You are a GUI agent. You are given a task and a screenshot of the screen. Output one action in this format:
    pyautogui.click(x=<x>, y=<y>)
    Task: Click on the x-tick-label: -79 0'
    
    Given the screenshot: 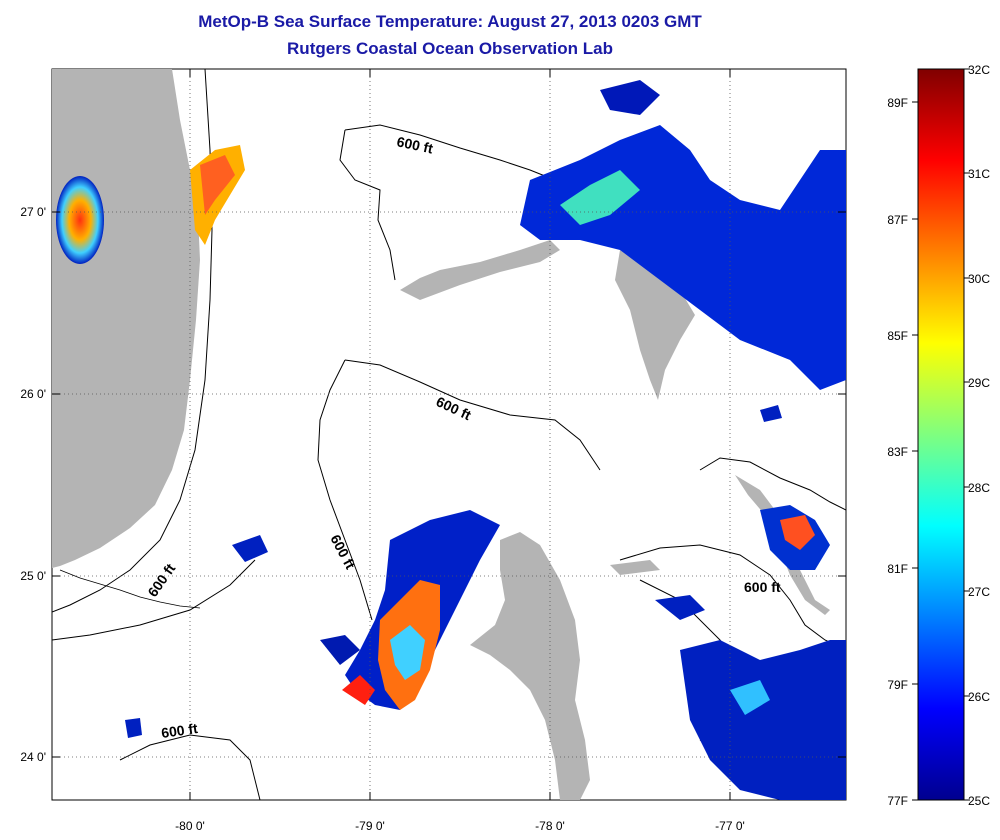 What is the action you would take?
    pyautogui.click(x=370, y=826)
    